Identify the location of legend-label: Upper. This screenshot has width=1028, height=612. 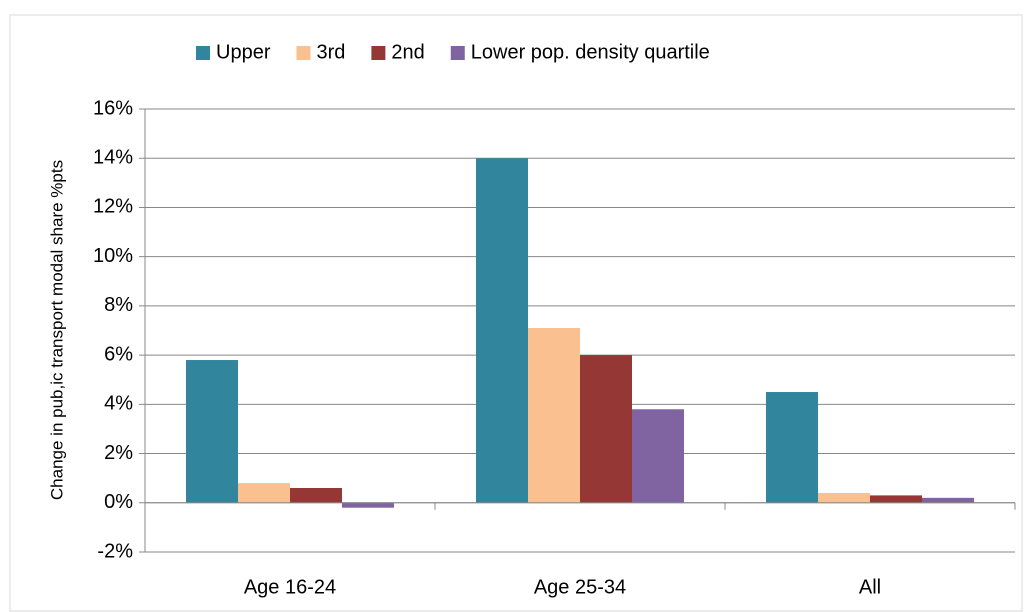
(243, 52).